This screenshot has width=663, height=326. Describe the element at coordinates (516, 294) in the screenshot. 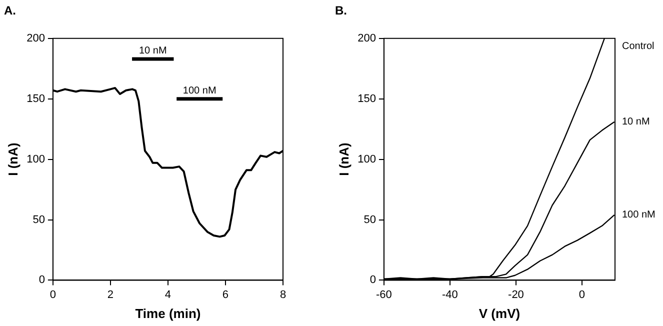

I see `x-tick-label: -20` at that location.